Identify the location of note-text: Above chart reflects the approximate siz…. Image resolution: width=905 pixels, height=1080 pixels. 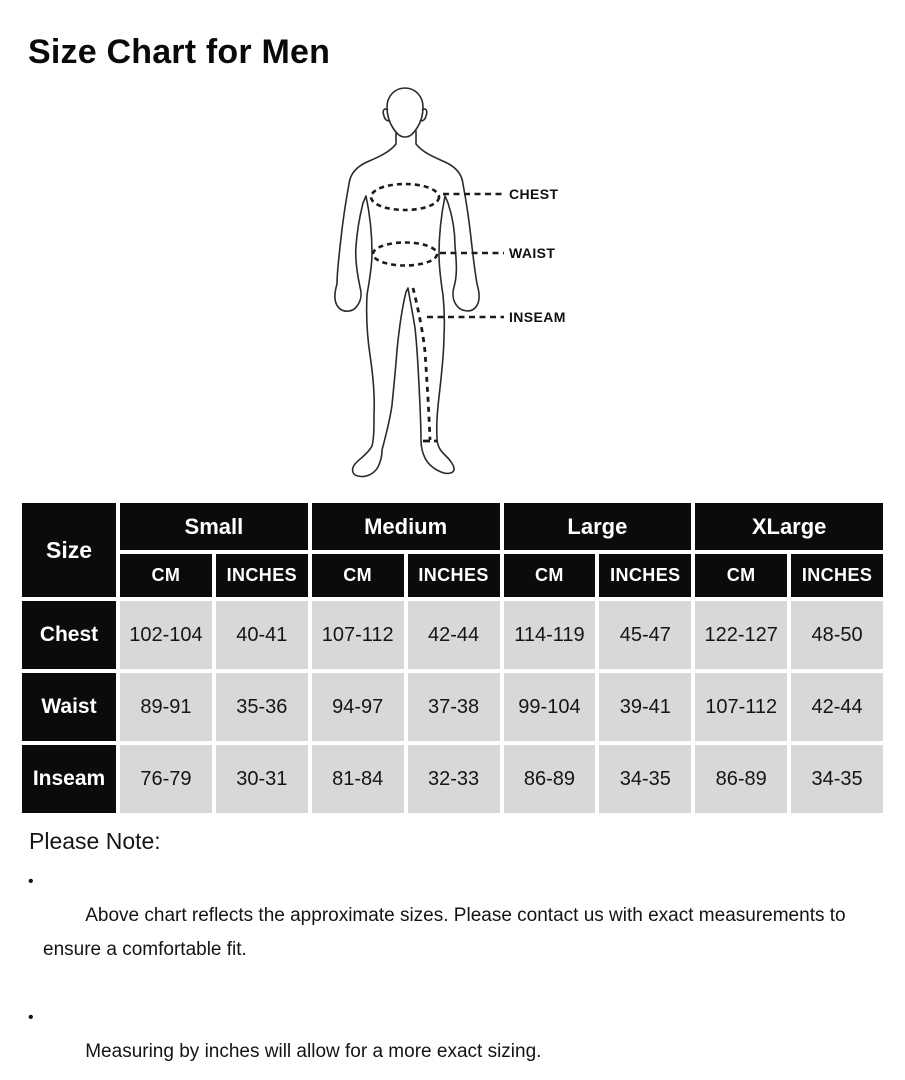
(444, 932).